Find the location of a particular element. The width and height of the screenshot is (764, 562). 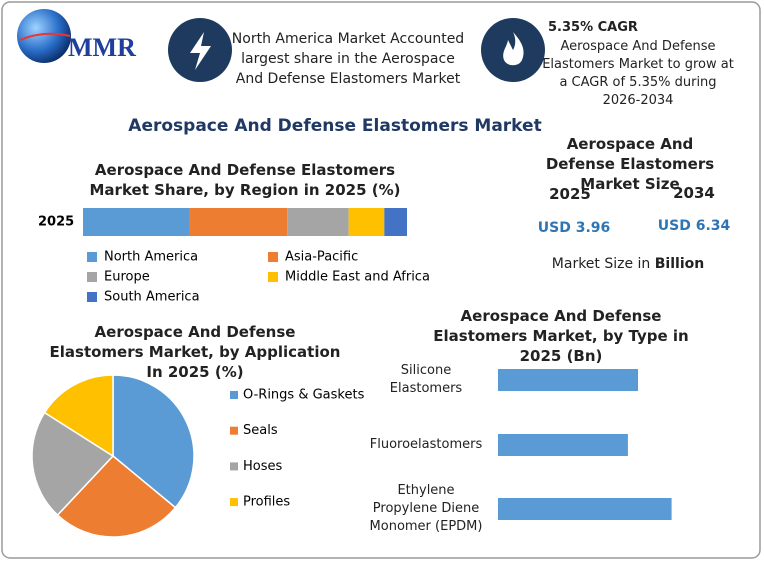

logo-text: MMR is located at coordinates (102, 47).